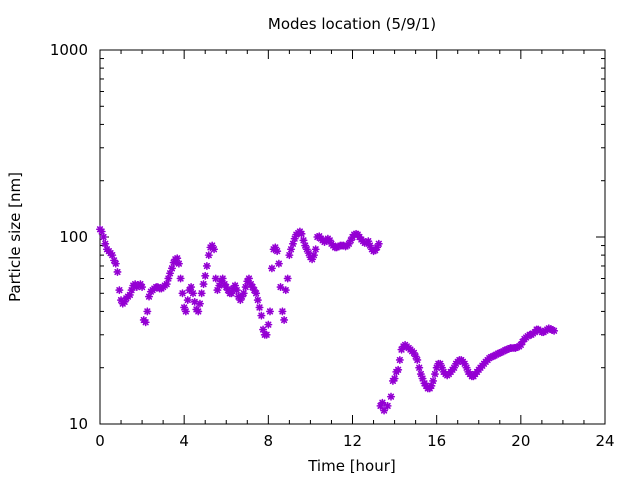 This screenshot has height=480, width=640. Describe the element at coordinates (73, 237) in the screenshot. I see `y-tick-label: 100` at that location.